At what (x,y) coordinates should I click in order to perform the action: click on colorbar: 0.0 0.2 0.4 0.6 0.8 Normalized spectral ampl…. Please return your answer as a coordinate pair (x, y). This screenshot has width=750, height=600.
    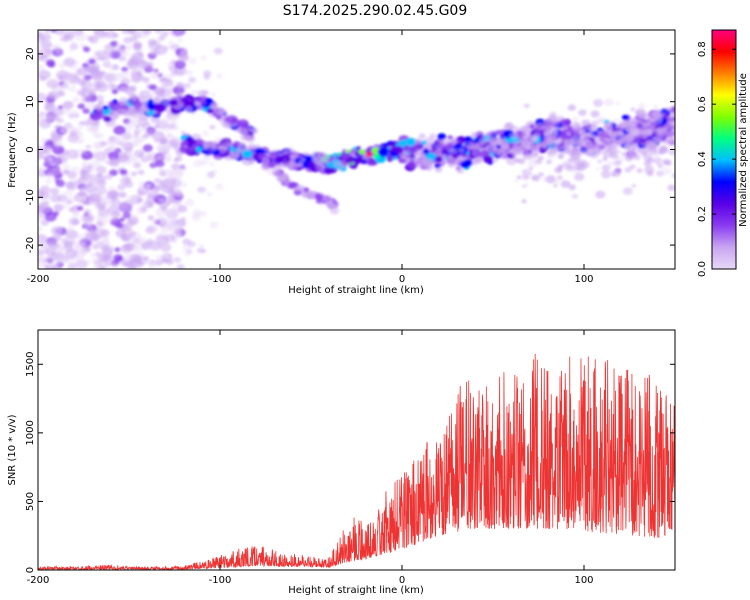
    Looking at the image, I should click on (723, 153).